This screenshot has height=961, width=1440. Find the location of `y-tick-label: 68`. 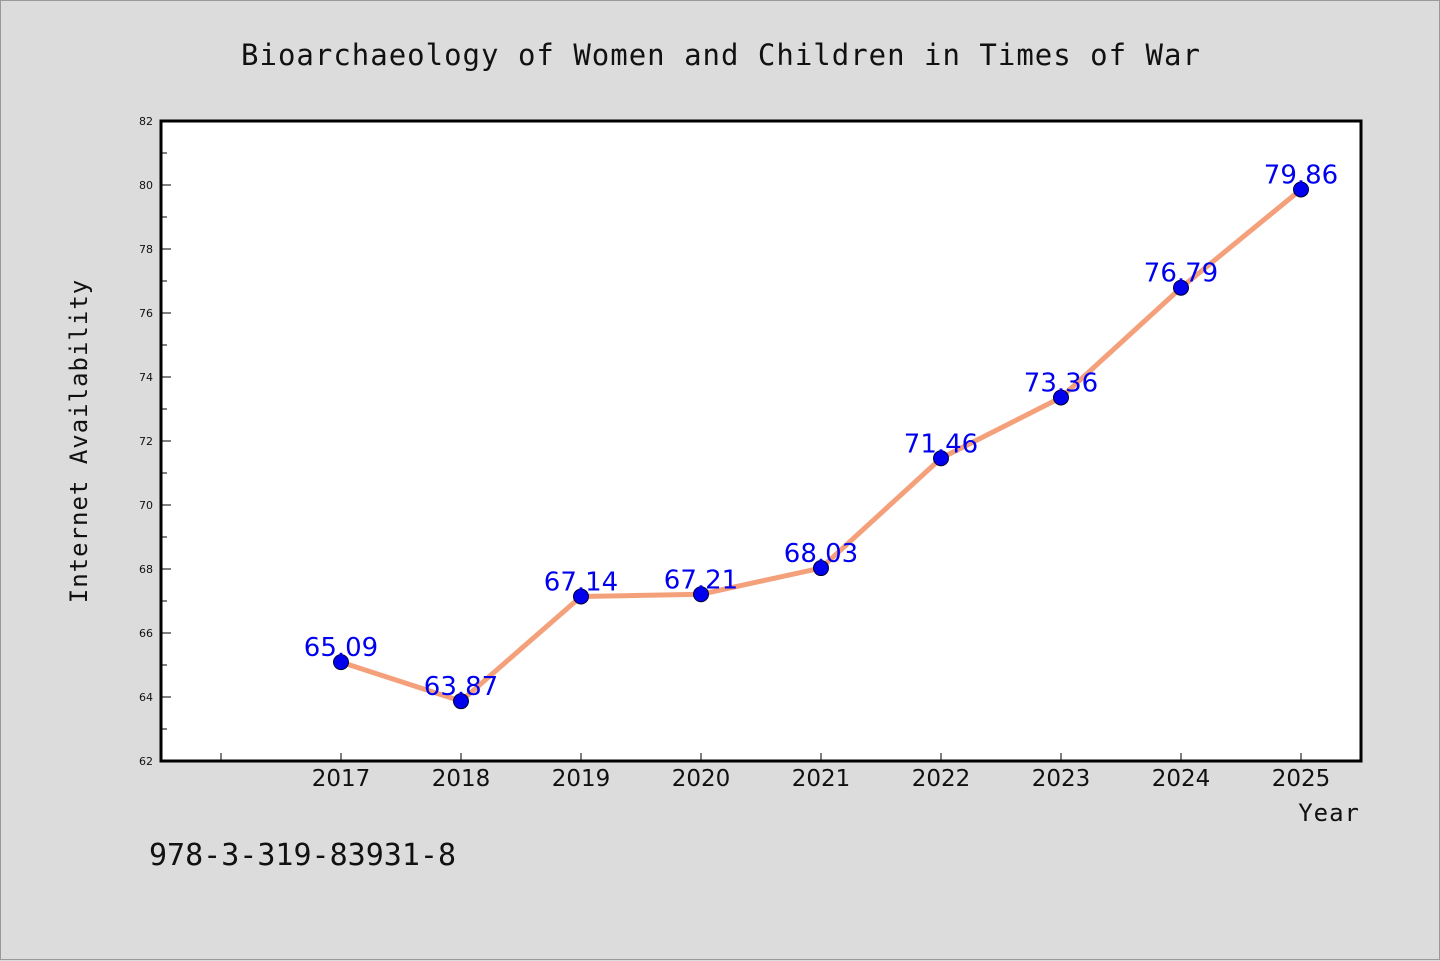

y-tick-label: 68 is located at coordinates (146, 569).